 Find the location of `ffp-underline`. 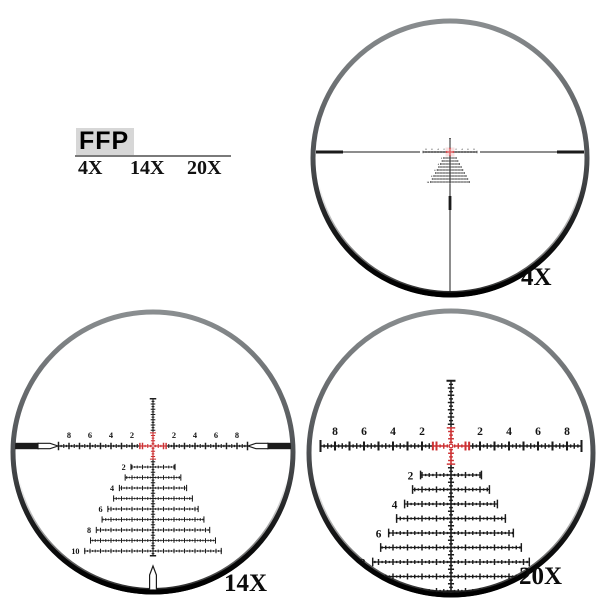

ffp-underline is located at coordinates (153, 156).